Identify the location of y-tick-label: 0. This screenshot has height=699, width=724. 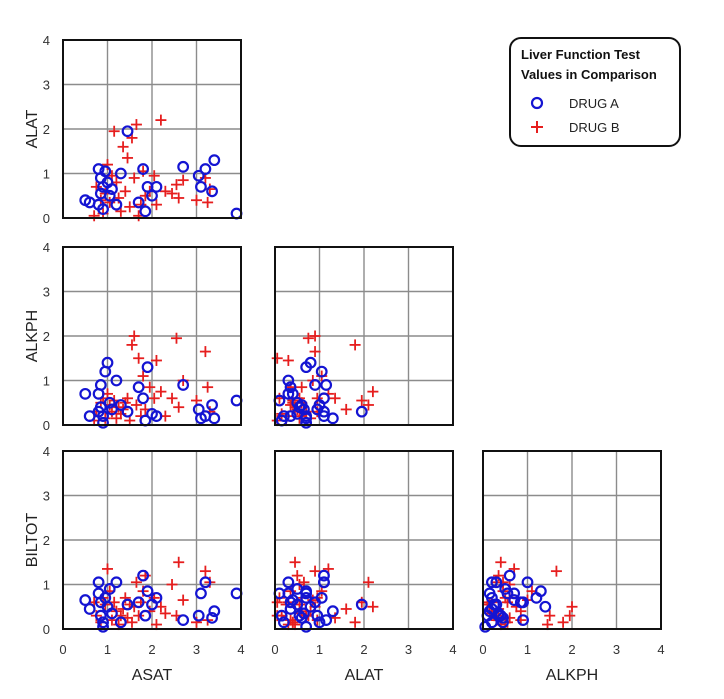
(46, 218).